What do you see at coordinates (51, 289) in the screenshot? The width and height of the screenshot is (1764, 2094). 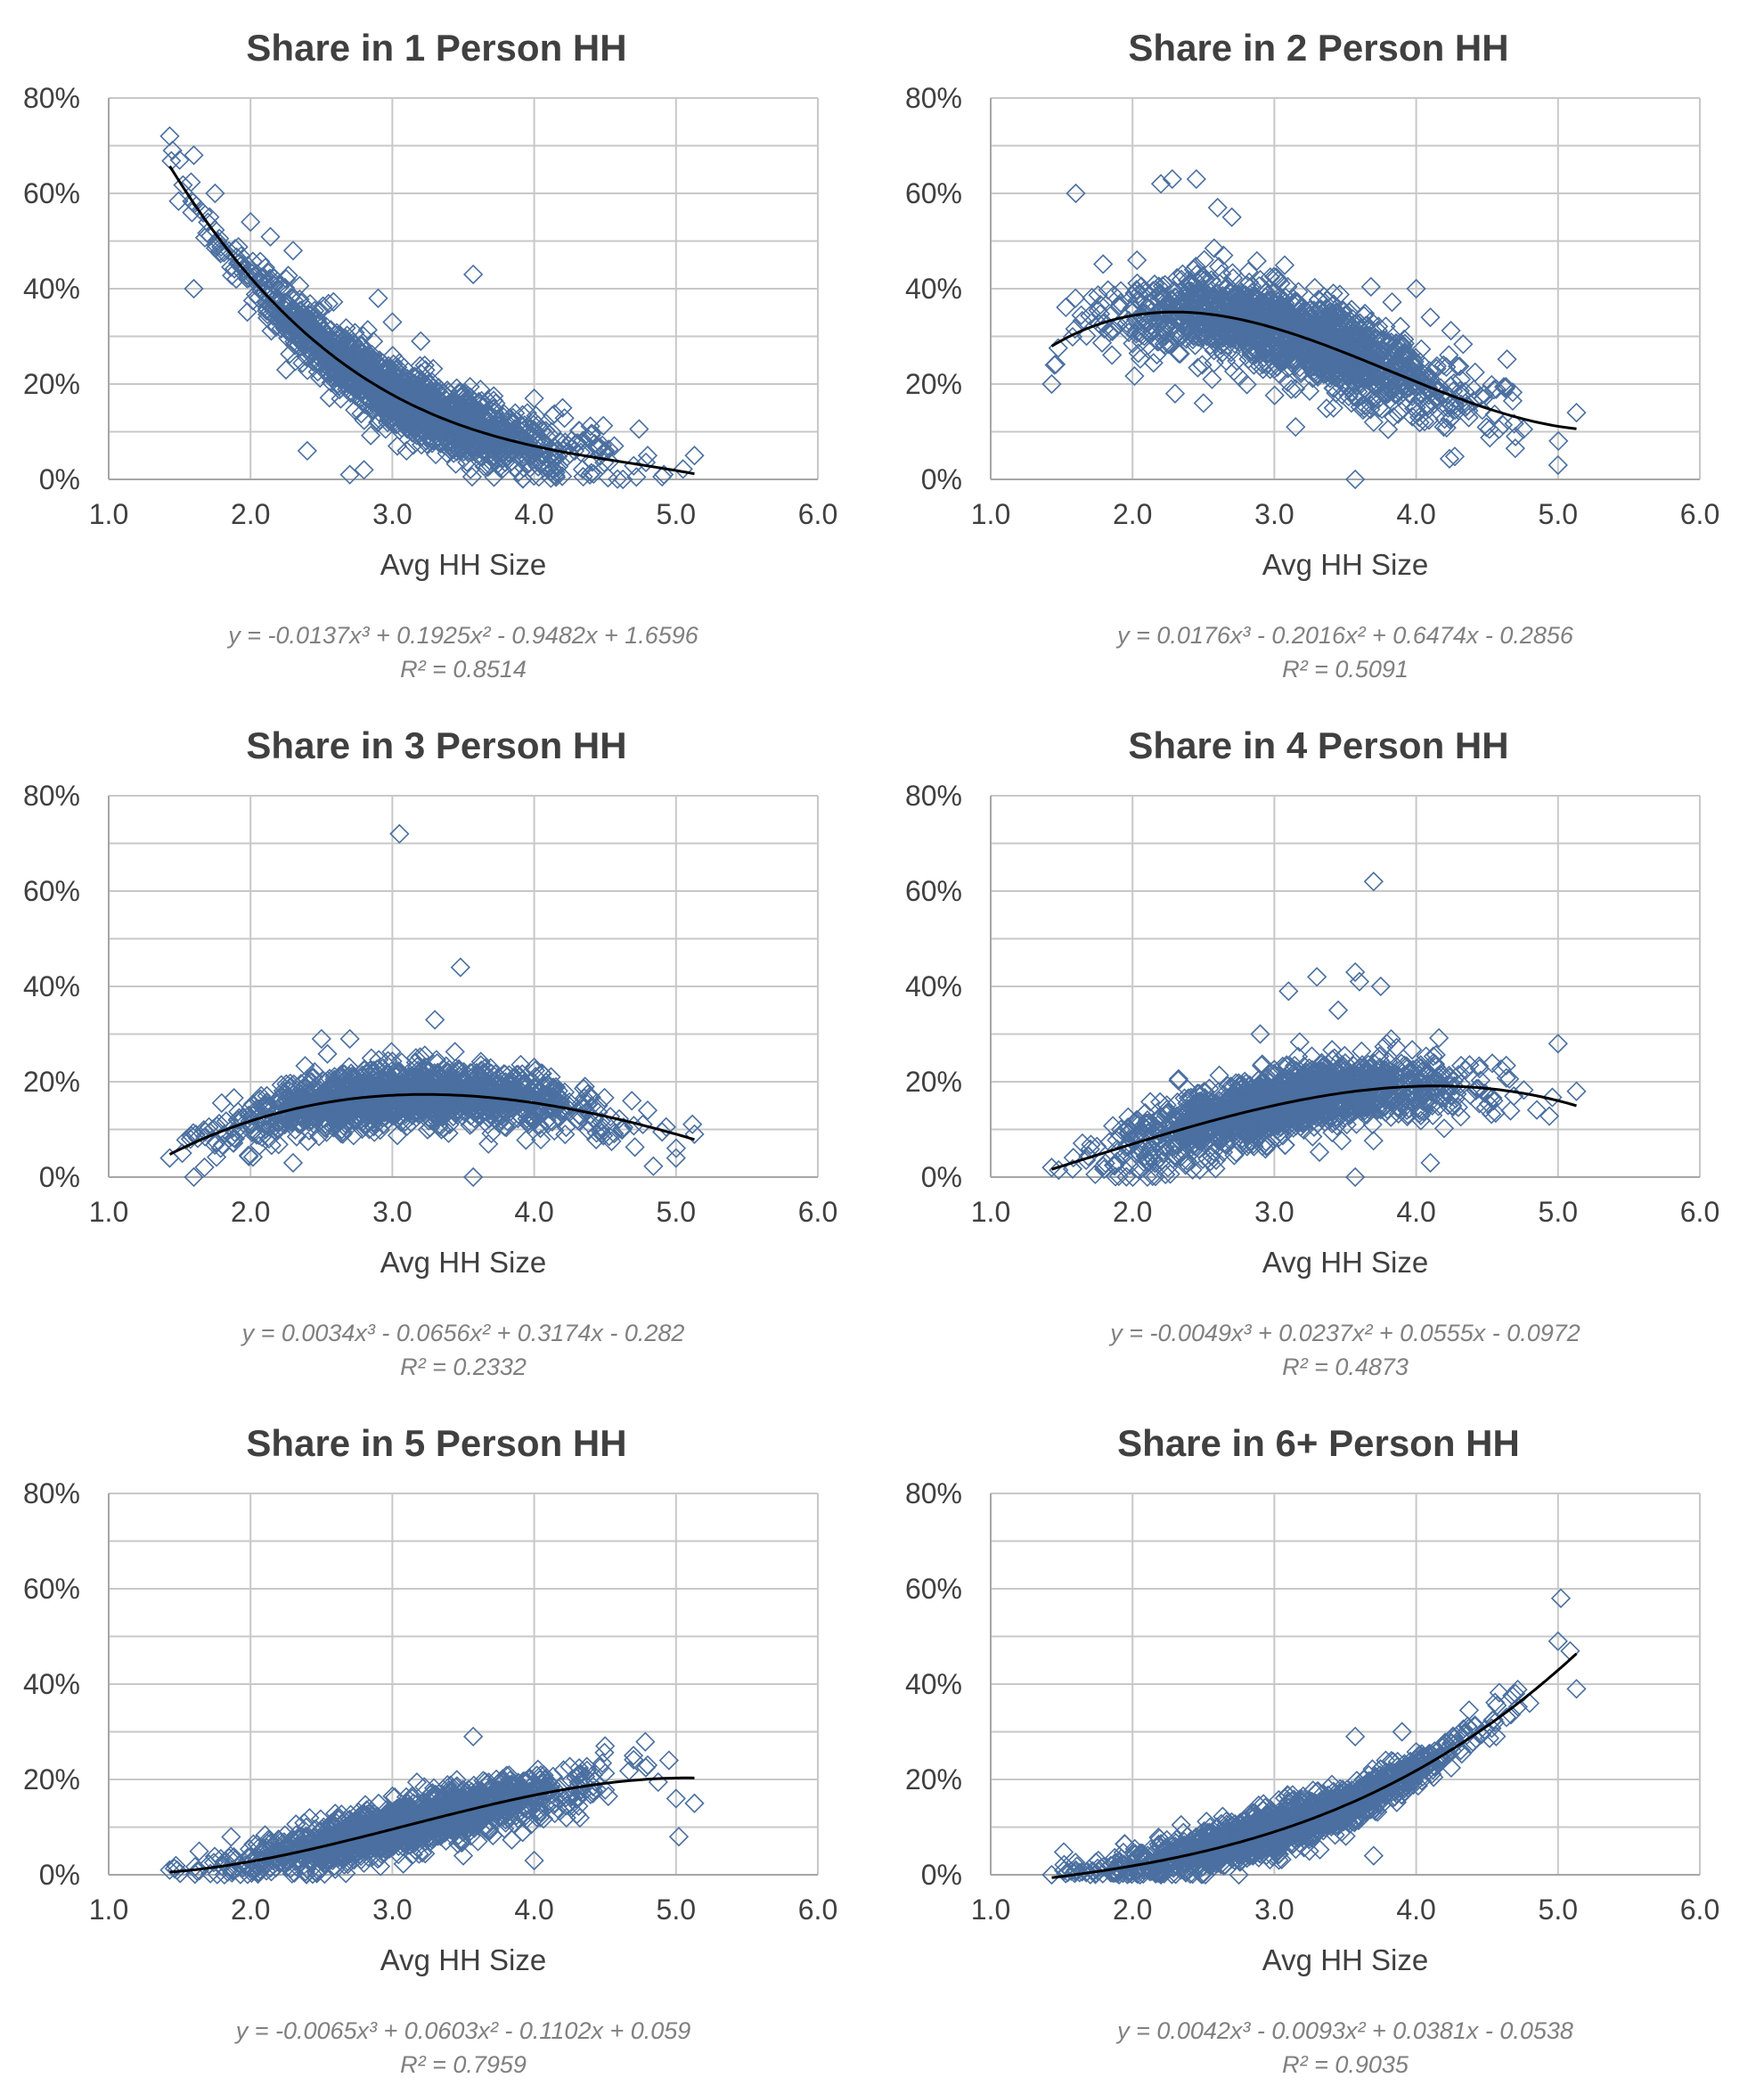 I see `y-tick-label: 40%` at bounding box center [51, 289].